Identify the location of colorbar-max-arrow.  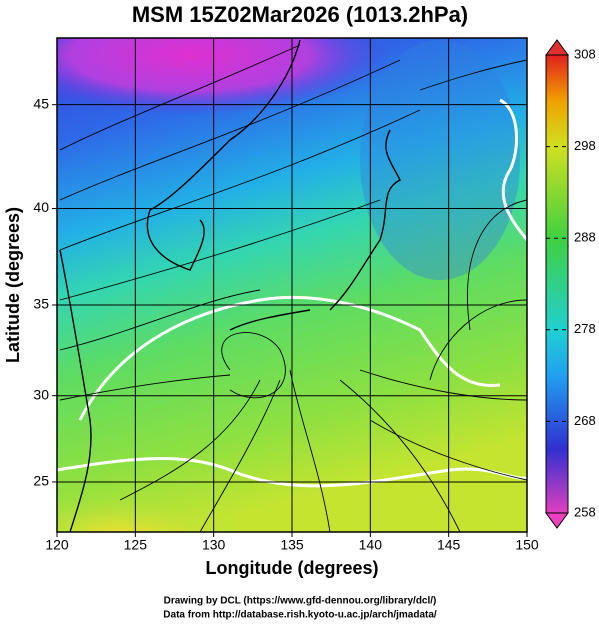
(557, 47).